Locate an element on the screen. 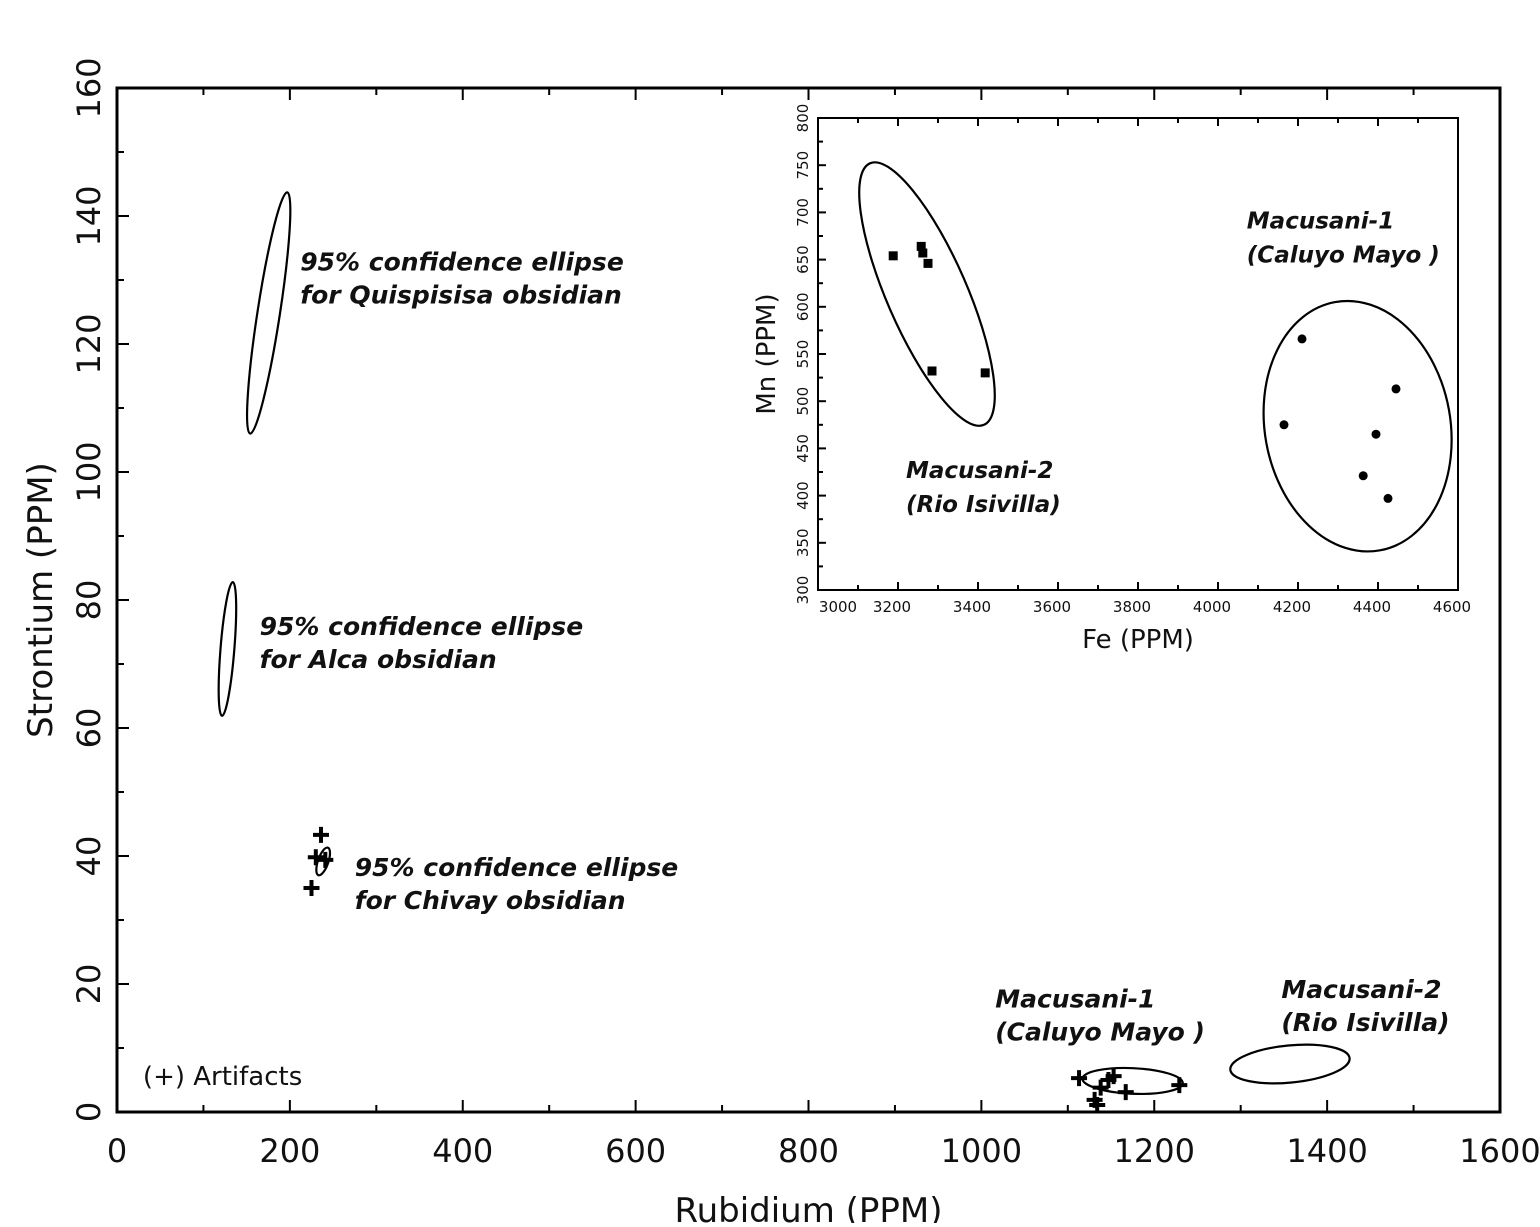  inset-y-tick-label: 500 is located at coordinates (803, 401).